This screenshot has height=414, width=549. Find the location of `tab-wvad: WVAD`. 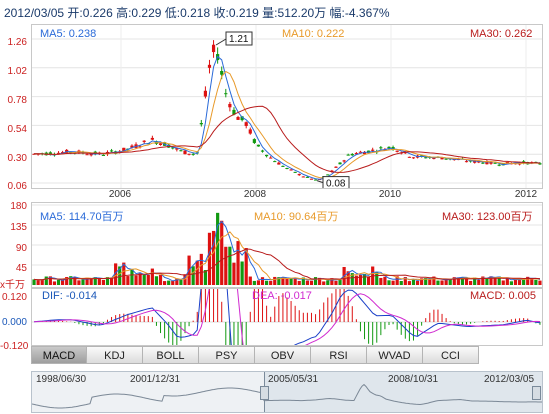

tab-wvad: WVAD is located at coordinates (395, 355).